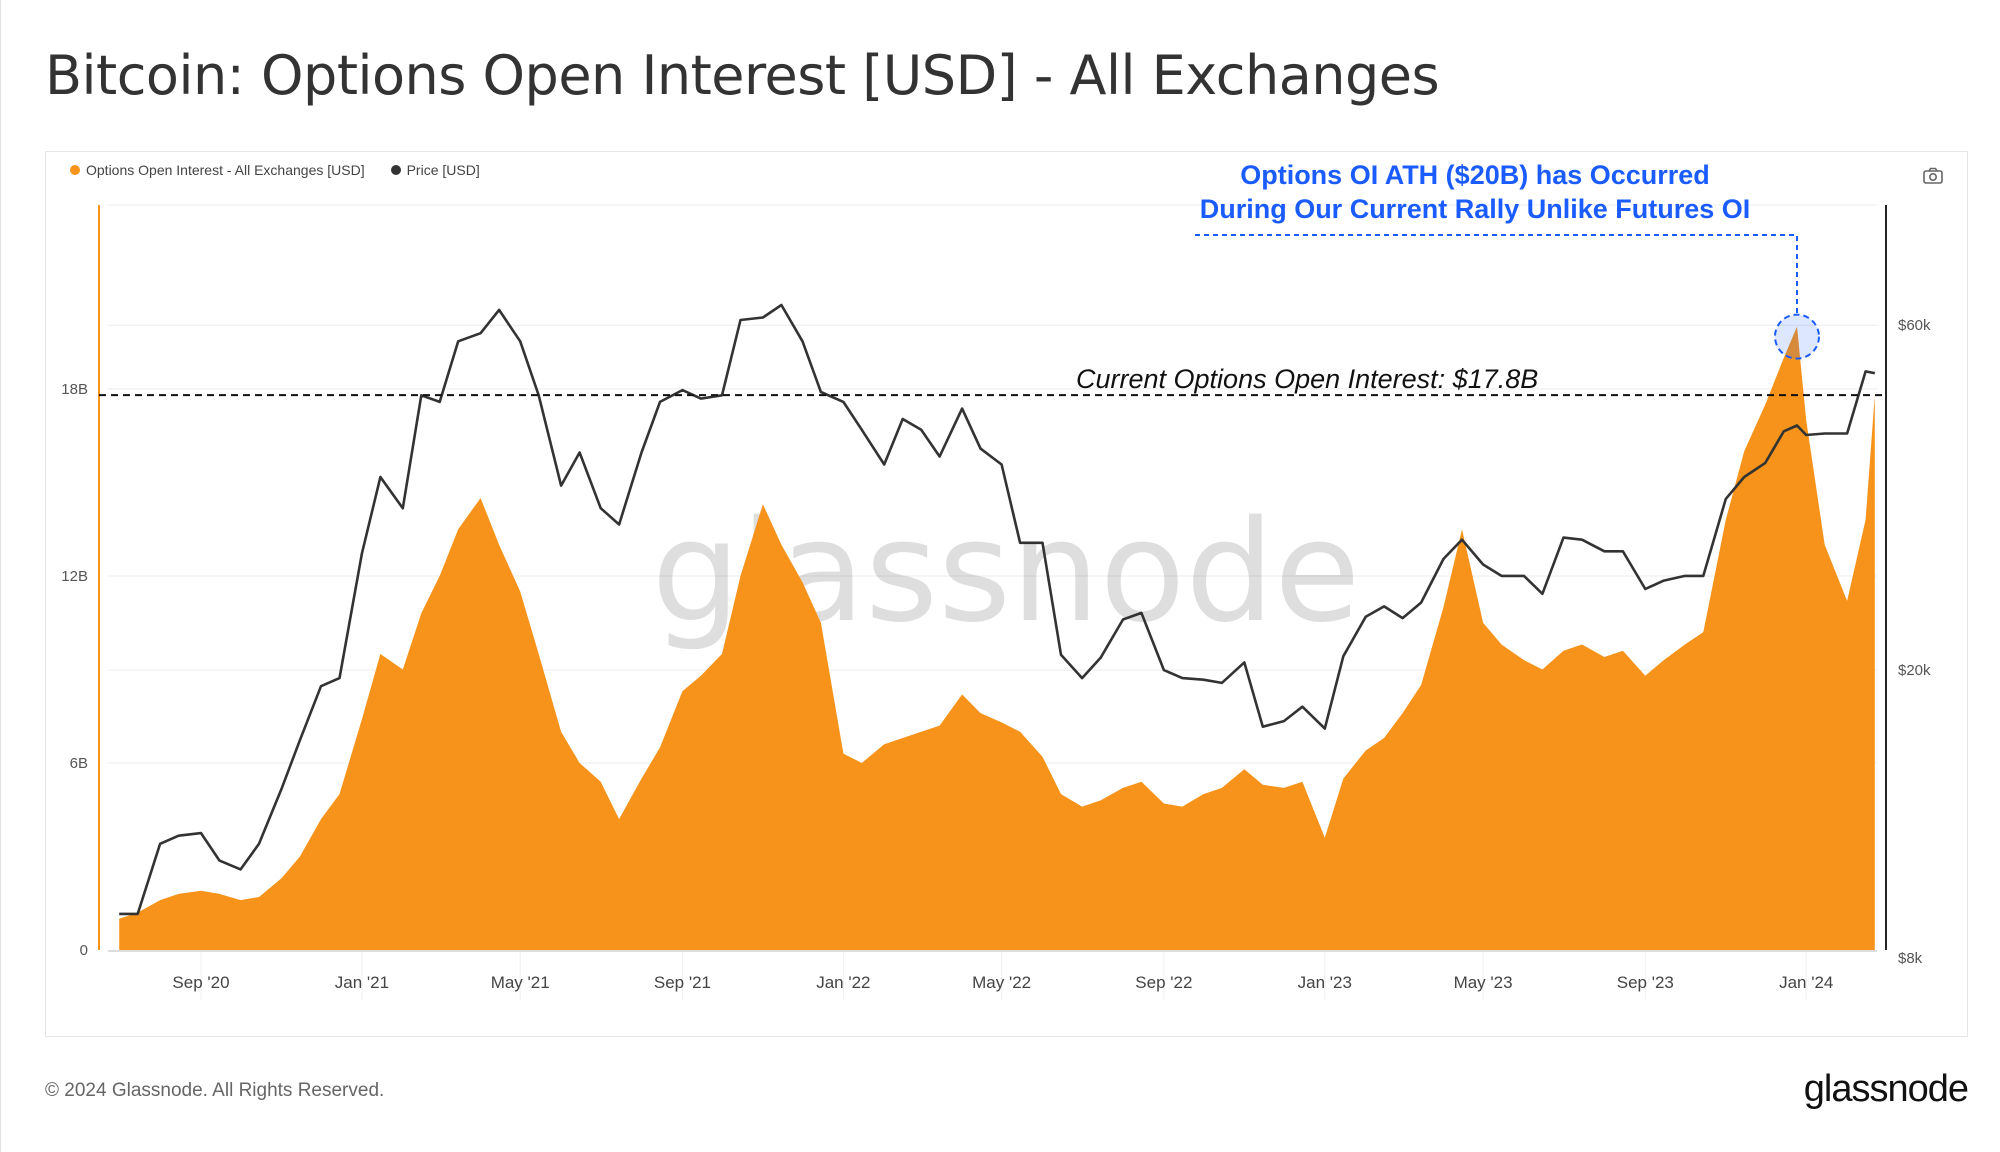 This screenshot has width=2000, height=1152. I want to click on x-tick-label: Jan '21, so click(362, 982).